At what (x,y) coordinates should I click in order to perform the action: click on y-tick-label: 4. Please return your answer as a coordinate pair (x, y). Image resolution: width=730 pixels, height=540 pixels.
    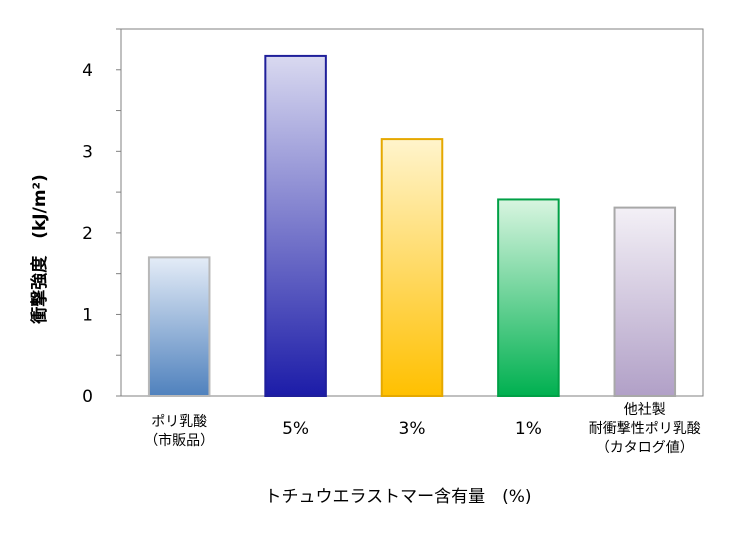
    Looking at the image, I should click on (87, 71).